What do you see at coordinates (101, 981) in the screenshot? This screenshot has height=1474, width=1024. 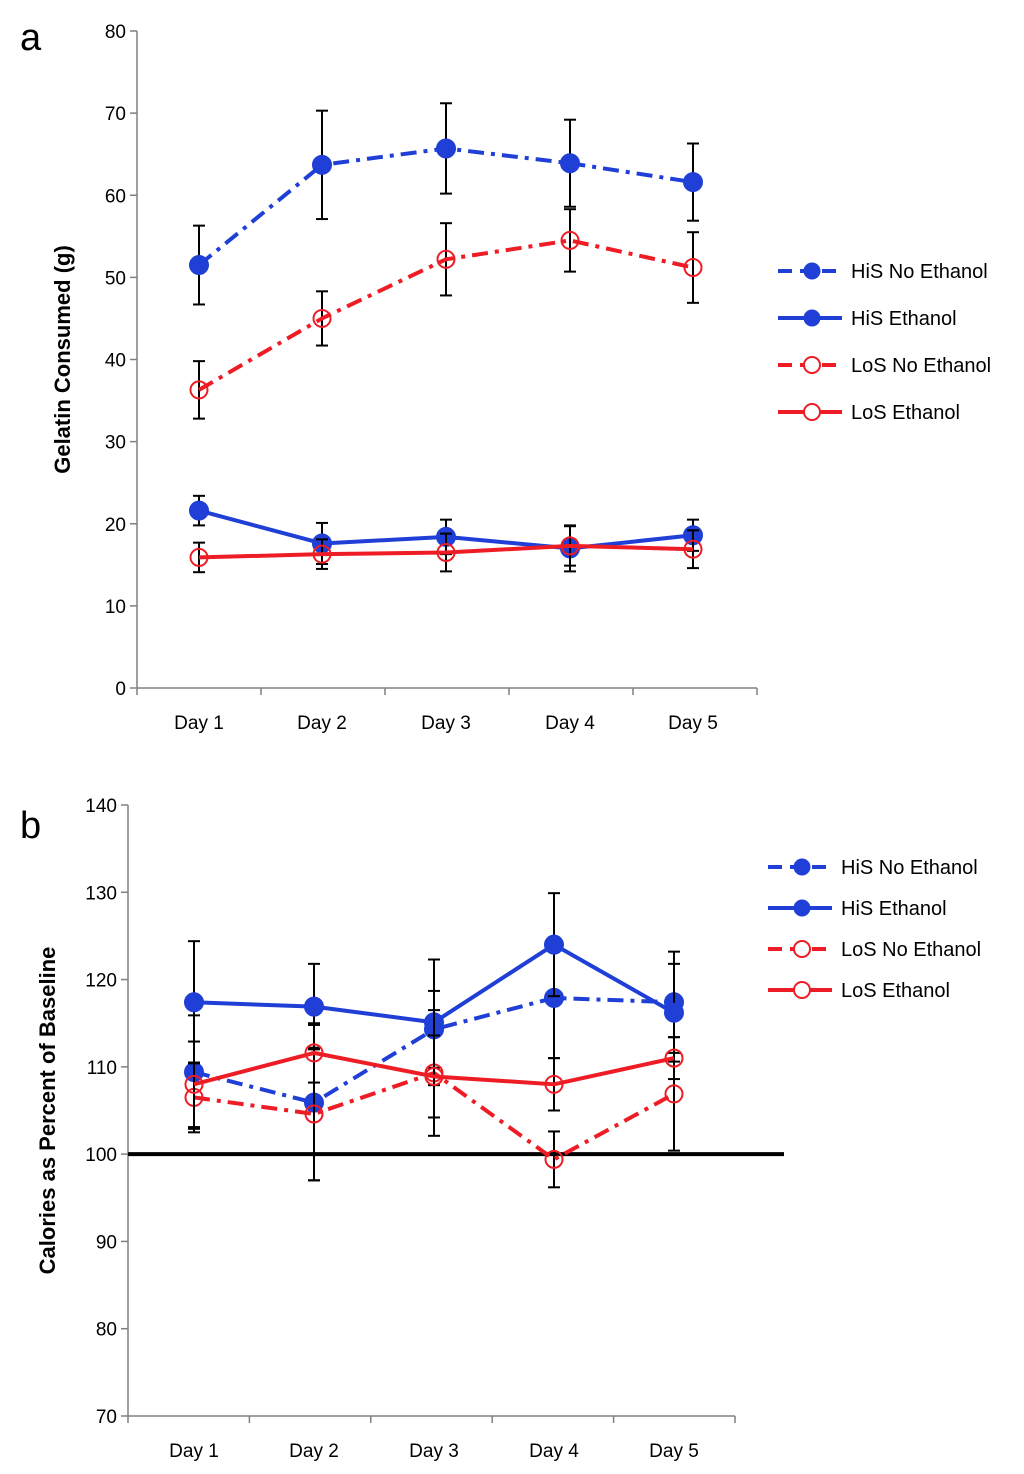 I see `y-tick-label: 120` at bounding box center [101, 981].